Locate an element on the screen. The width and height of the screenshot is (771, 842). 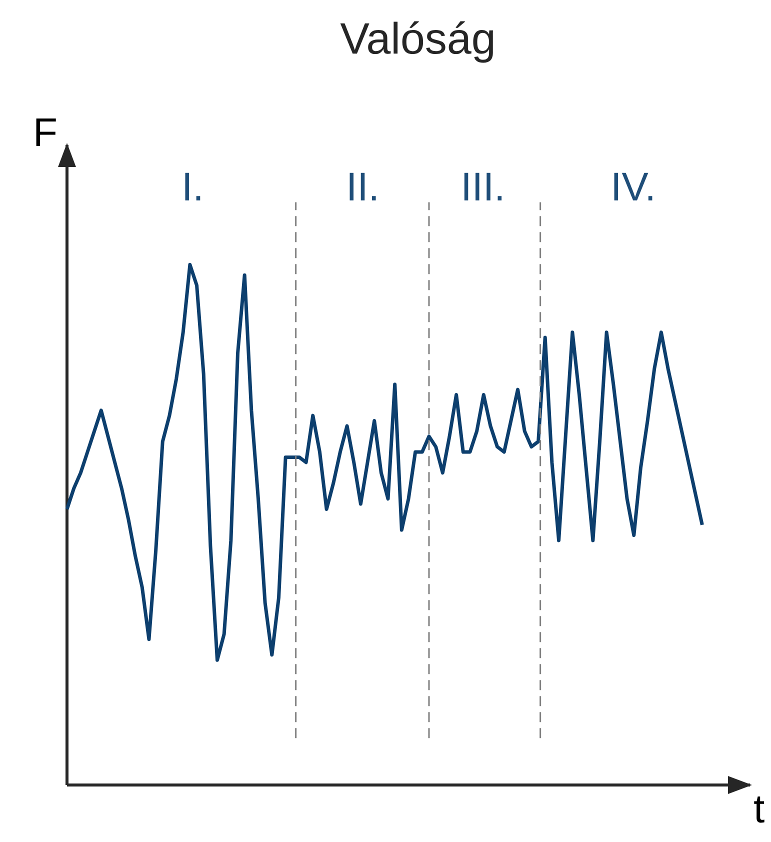
x-axis-title: t is located at coordinates (759, 809).